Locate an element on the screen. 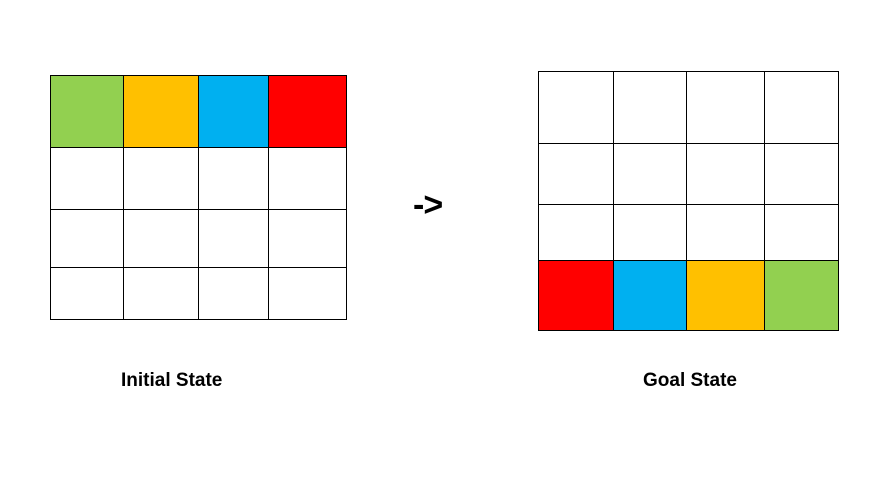 Image resolution: width=892 pixels, height=492 pixels. initial-state-label: Initial State is located at coordinates (172, 380).